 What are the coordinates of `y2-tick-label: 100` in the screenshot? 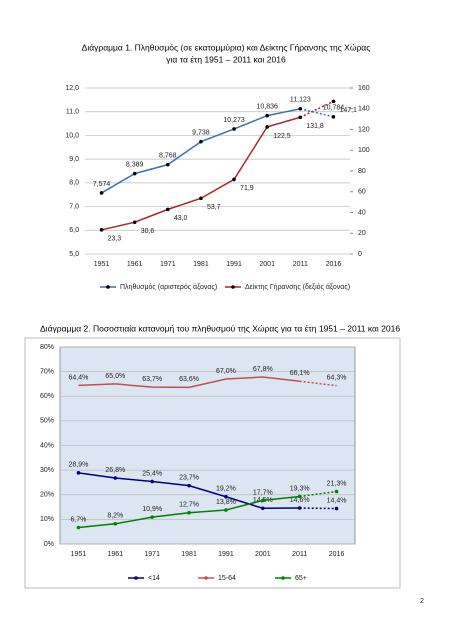 It's located at (364, 150).